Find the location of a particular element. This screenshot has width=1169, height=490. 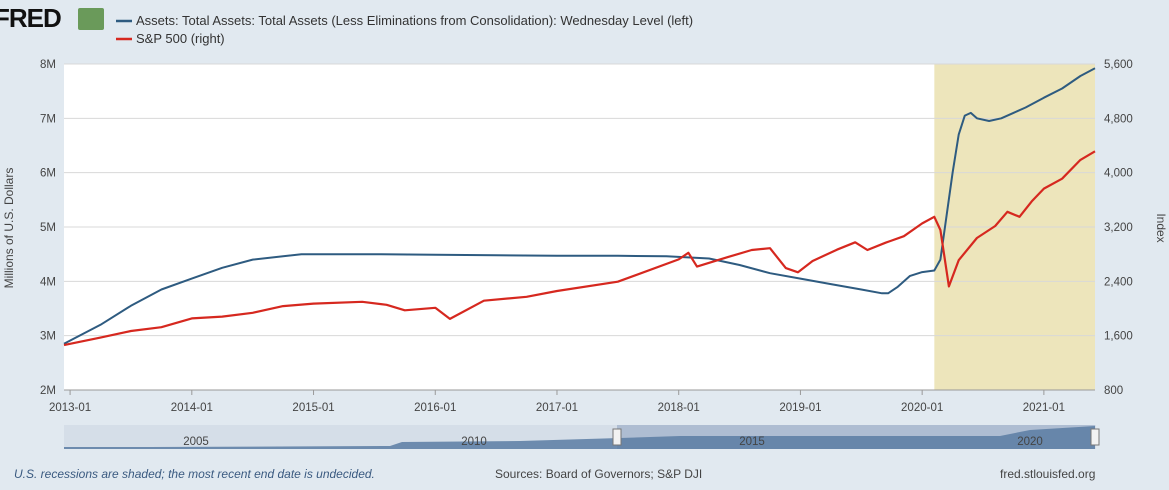

left-tick-label: 7M is located at coordinates (48, 119).